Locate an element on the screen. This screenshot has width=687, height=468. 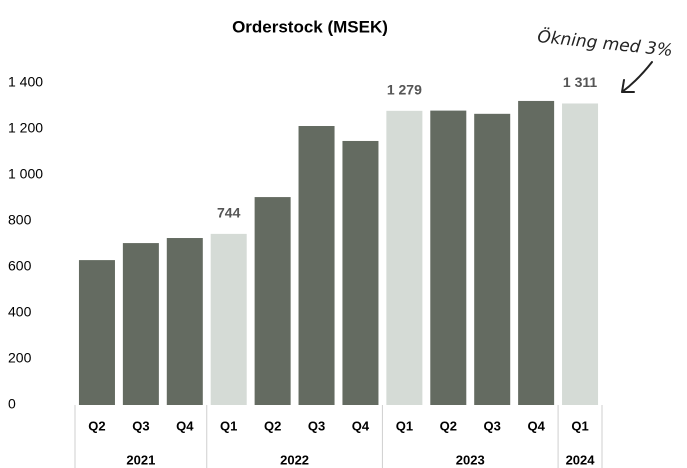
annotation: Ökning med 3% is located at coordinates (604, 43).